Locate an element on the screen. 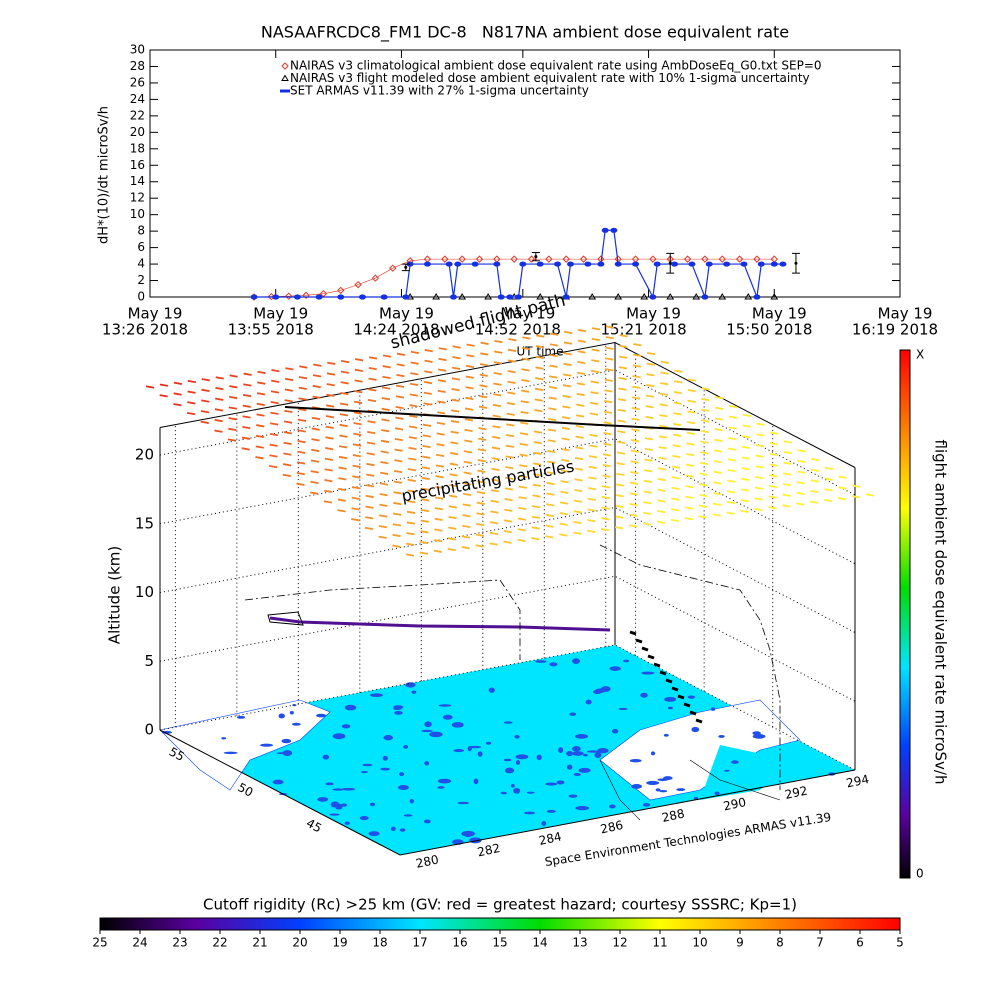 The image size is (1000, 1000). colorbar-tick-label: 25 is located at coordinates (99, 943).